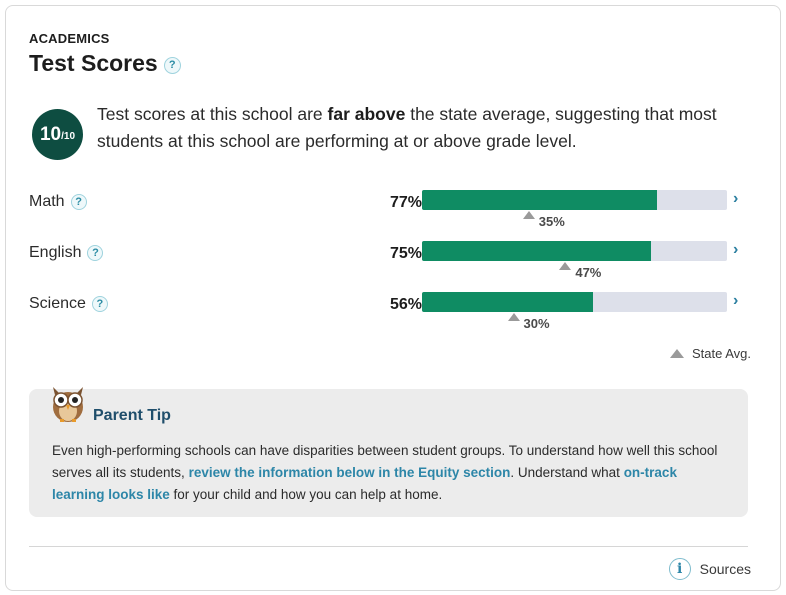 The height and width of the screenshot is (595, 786). I want to click on subject-label-math: Math ?, so click(58, 202).